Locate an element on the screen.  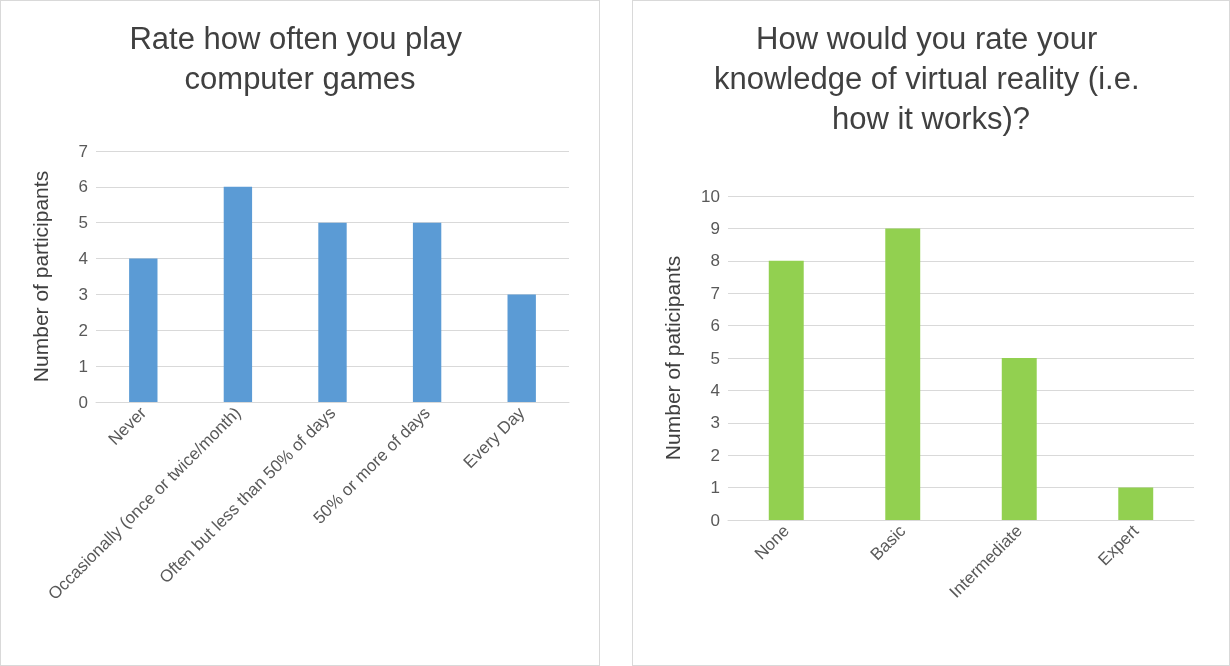
y-tick-label: 9 is located at coordinates (715, 228).